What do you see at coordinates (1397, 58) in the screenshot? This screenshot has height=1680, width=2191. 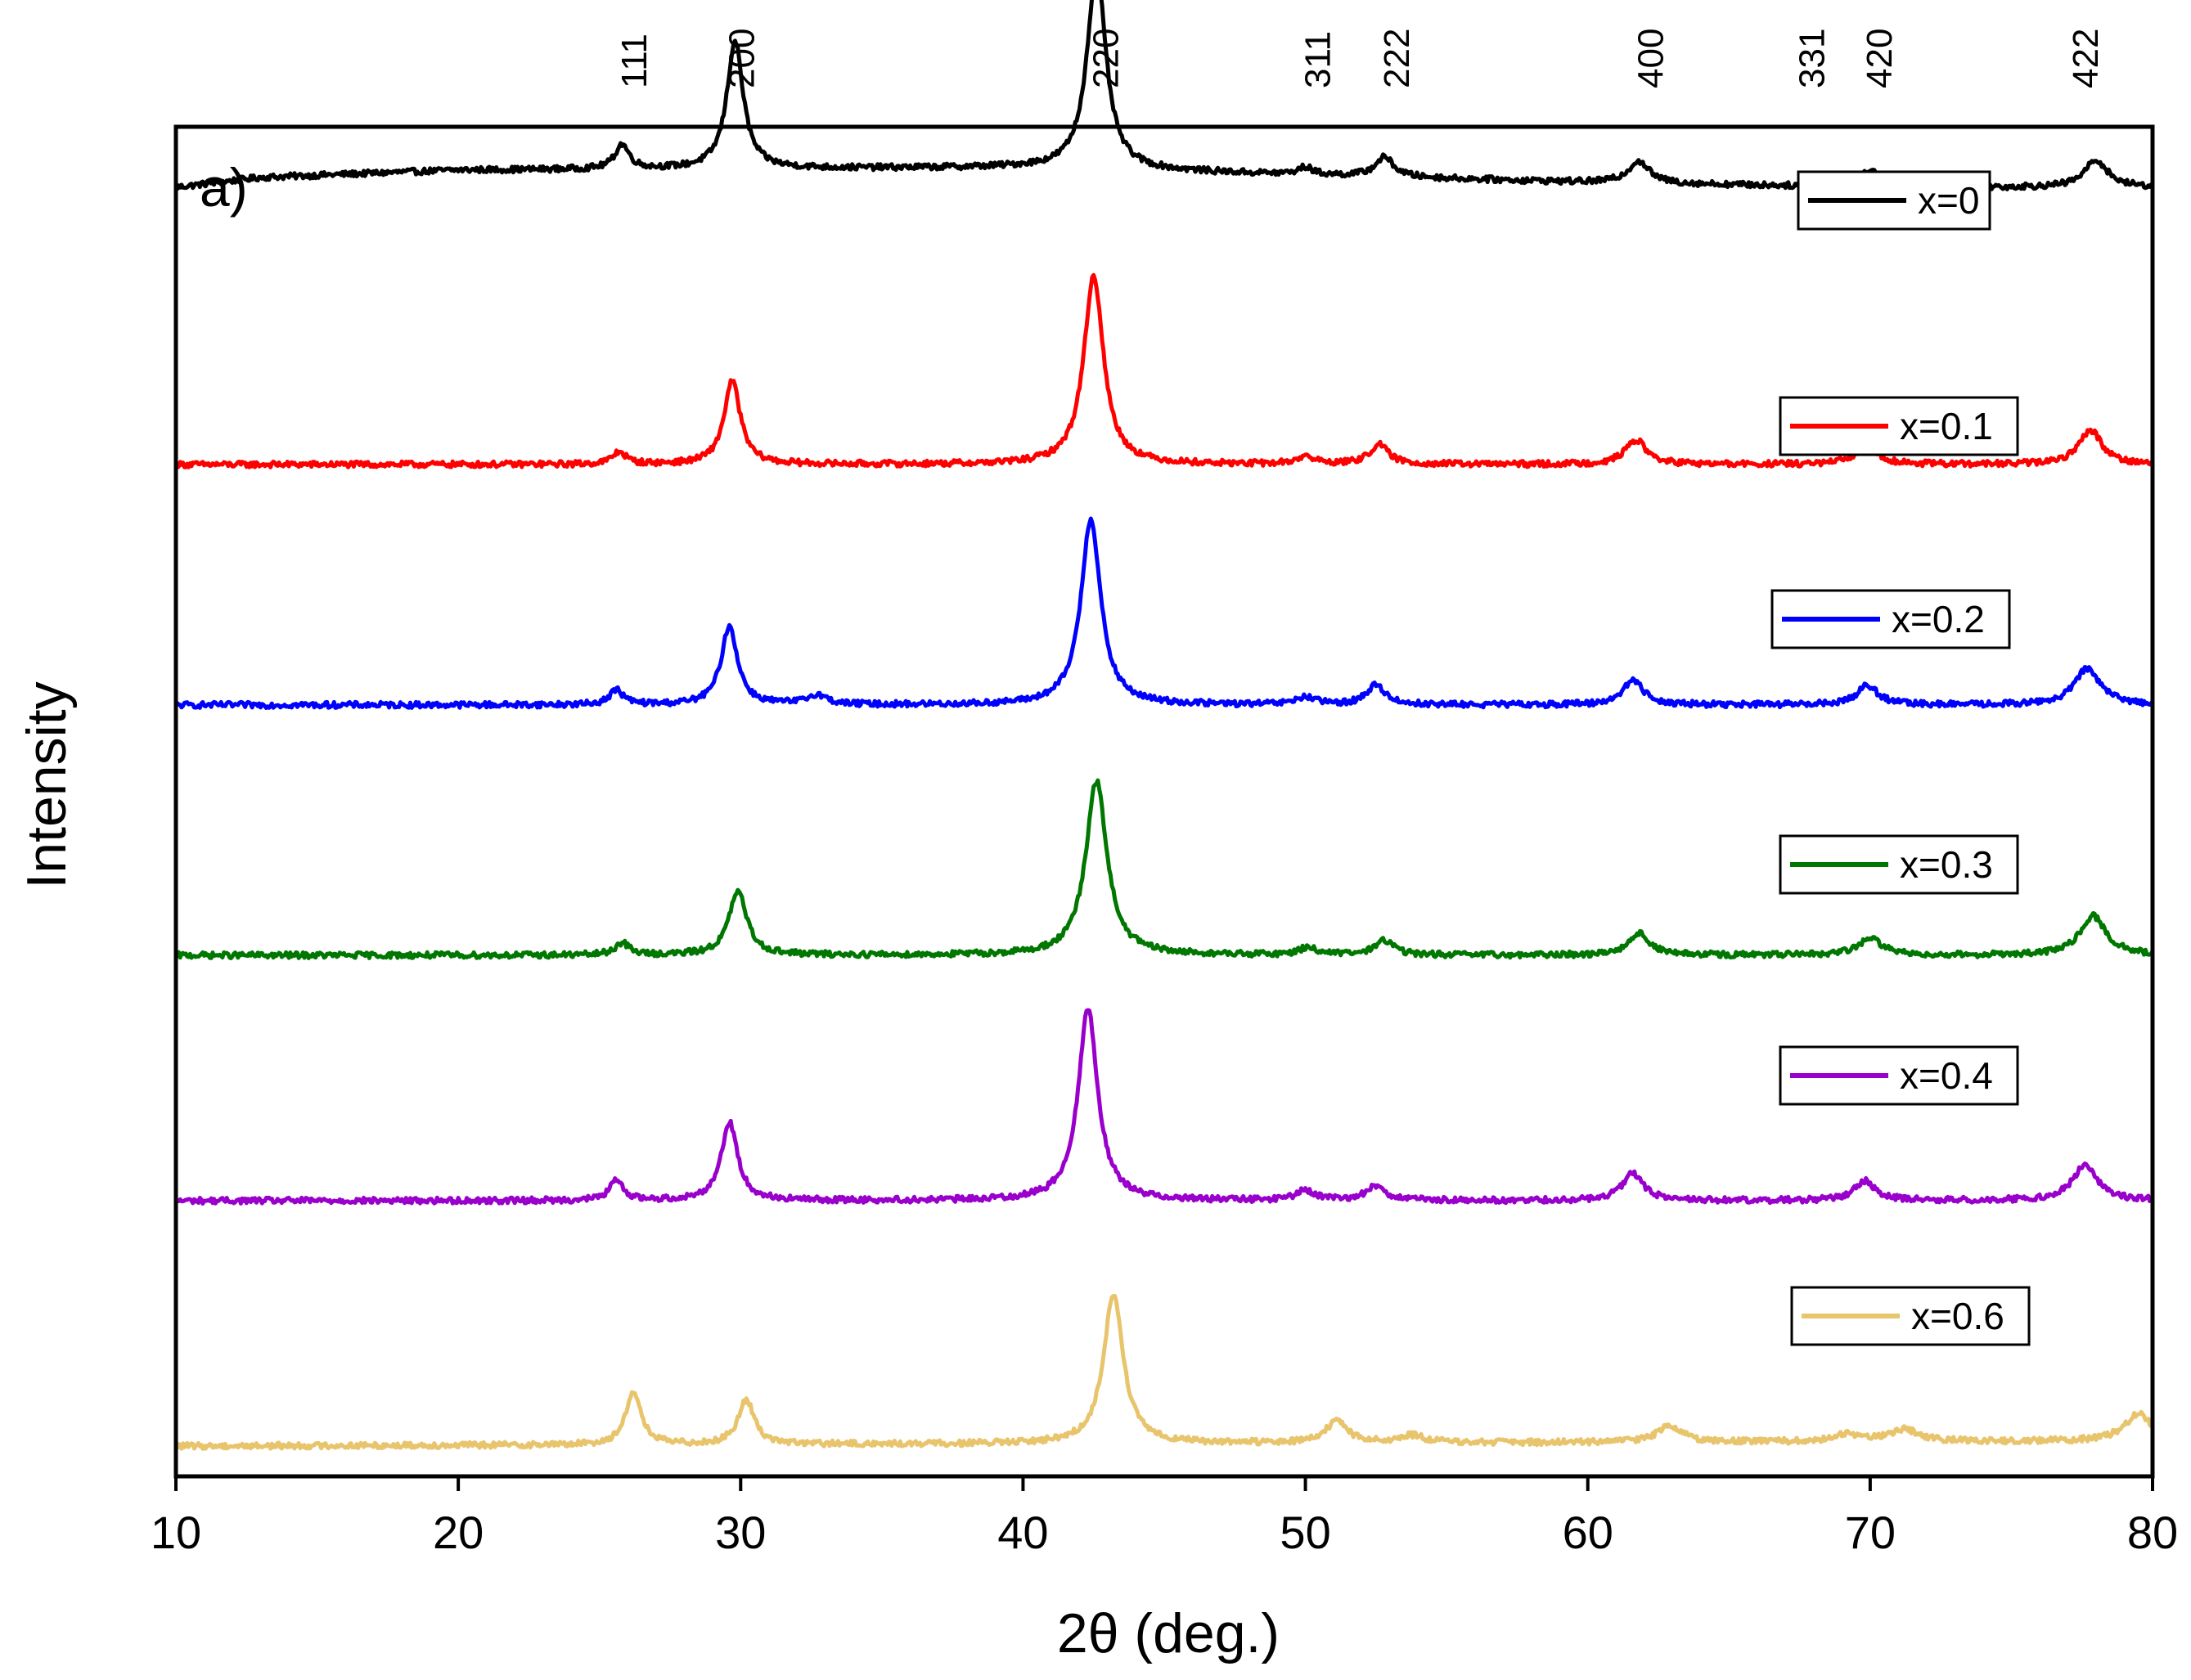 I see `miller-index-222: 222` at bounding box center [1397, 58].